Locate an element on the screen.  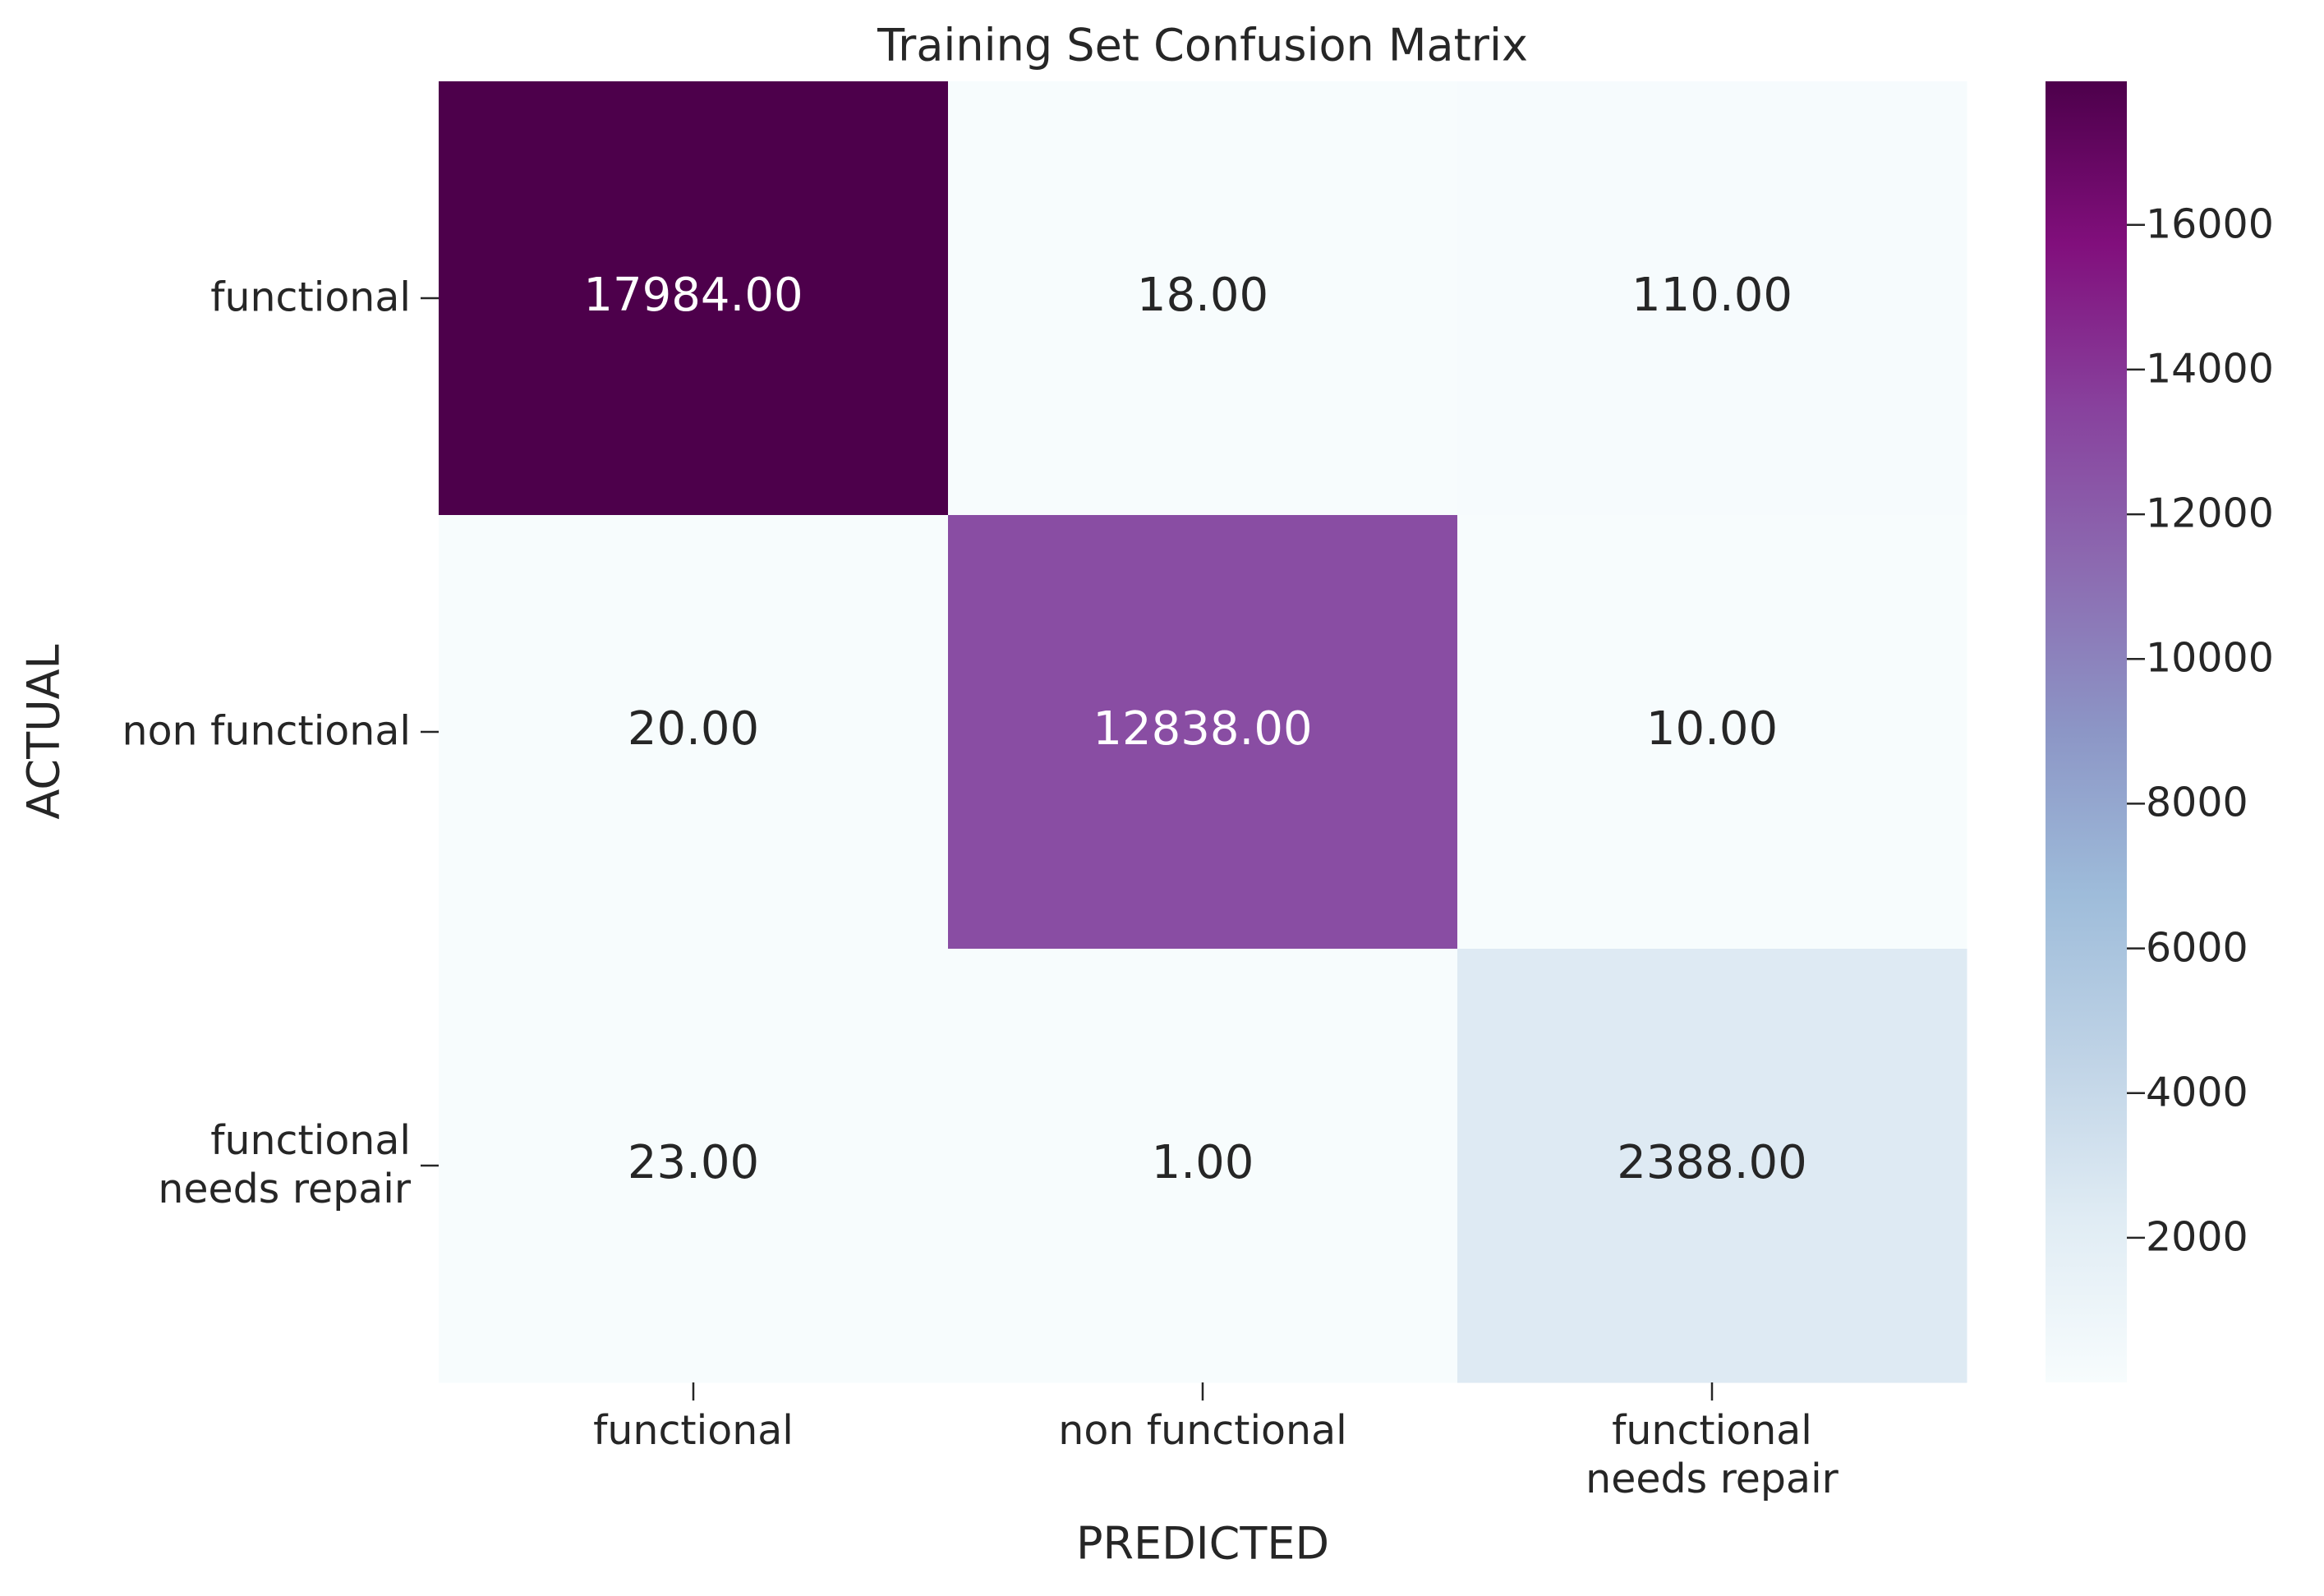
x-axis-label: PREDICTED is located at coordinates (1202, 1543).